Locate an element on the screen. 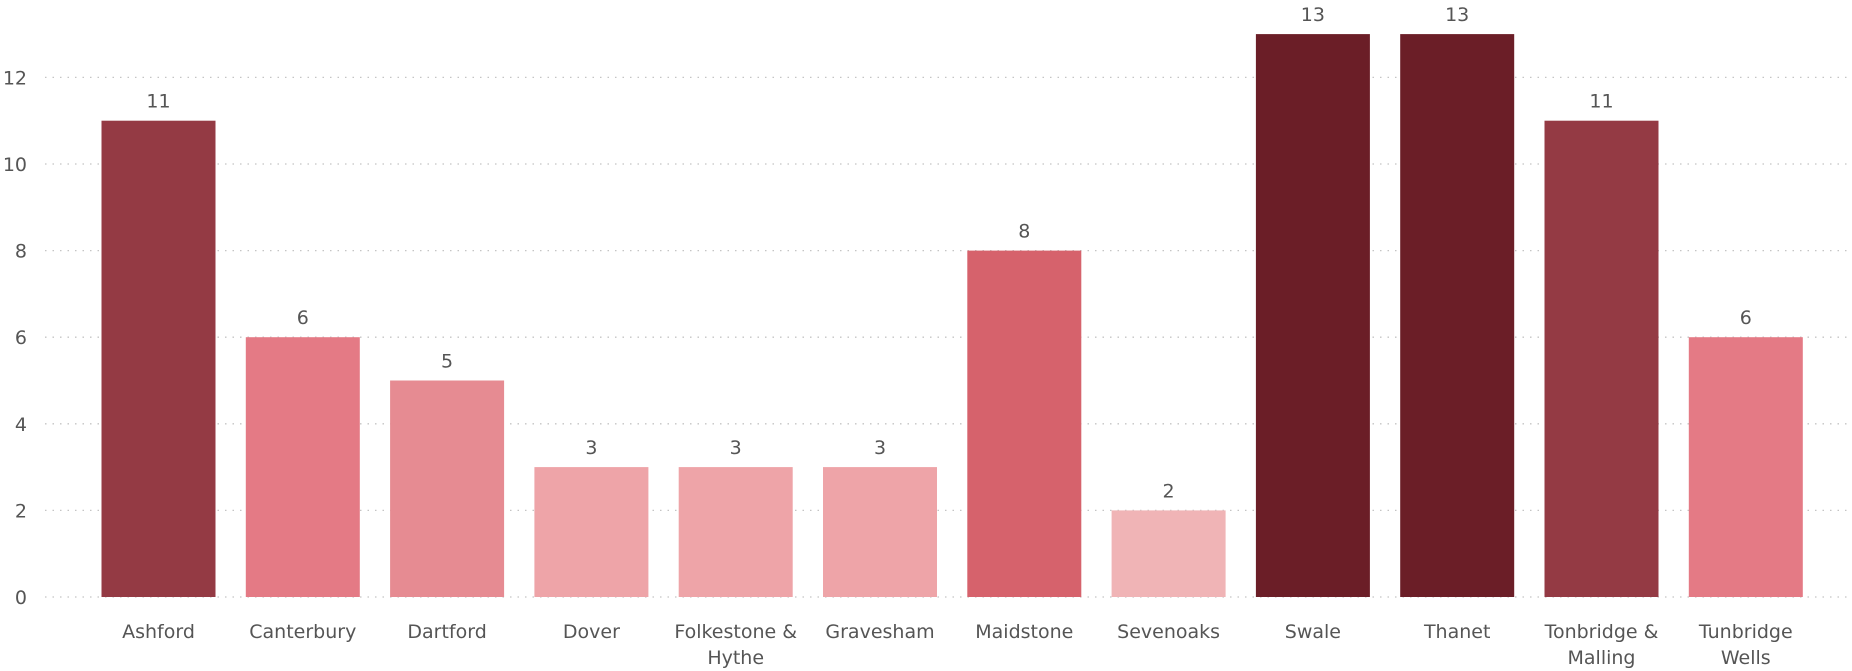 The height and width of the screenshot is (671, 1852). y-tick-label: 2 is located at coordinates (21, 511).